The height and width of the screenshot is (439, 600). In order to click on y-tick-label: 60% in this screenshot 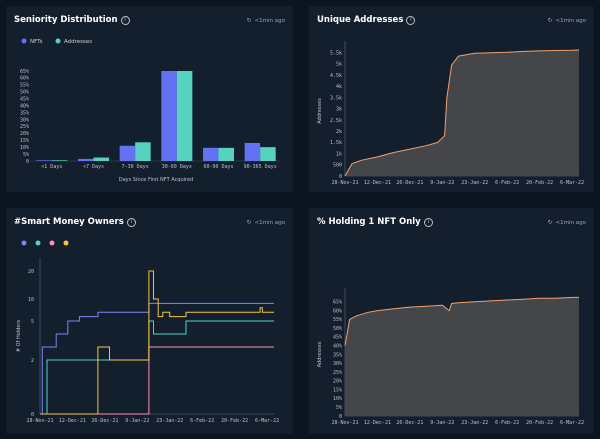, I will do `click(24, 79)`.